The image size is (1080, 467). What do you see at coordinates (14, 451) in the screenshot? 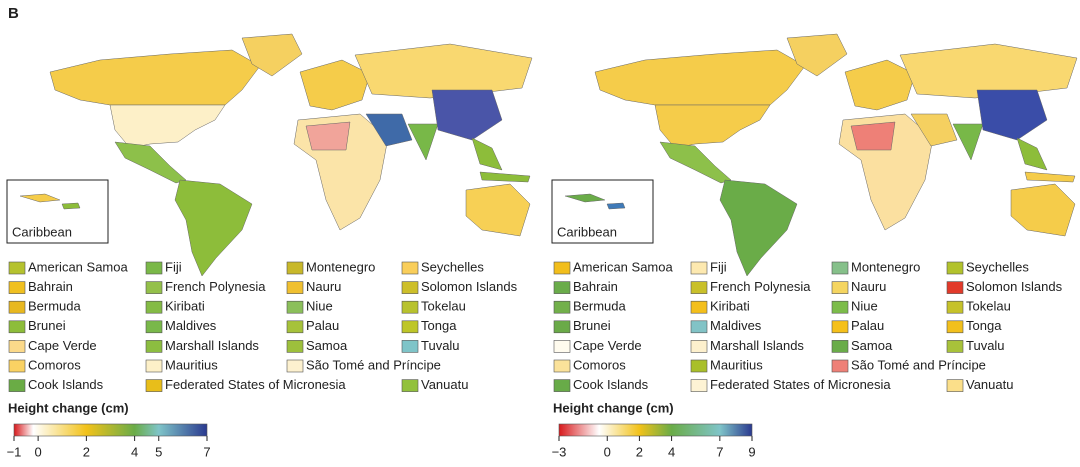
I see `colorbar-tick-label: −1` at bounding box center [14, 451].